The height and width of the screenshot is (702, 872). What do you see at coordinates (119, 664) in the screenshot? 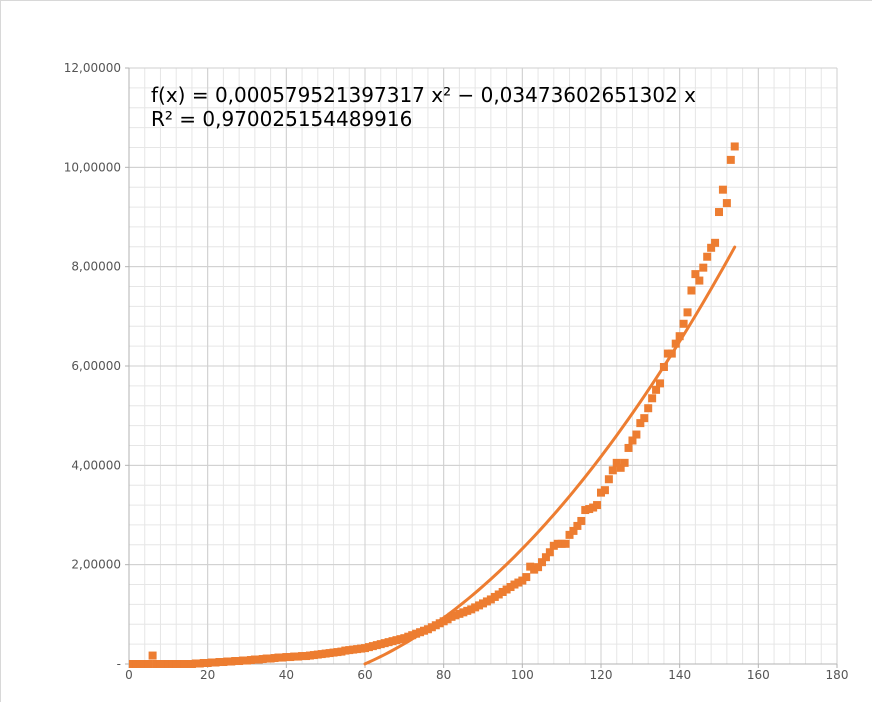
I see `y-tick-label: -` at bounding box center [119, 664].